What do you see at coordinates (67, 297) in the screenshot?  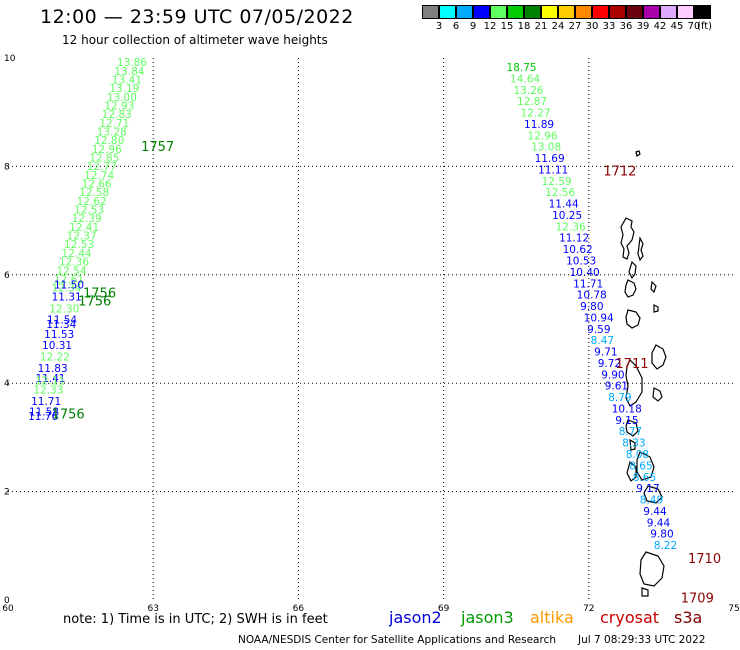 I see `swh-label: 11.31` at bounding box center [67, 297].